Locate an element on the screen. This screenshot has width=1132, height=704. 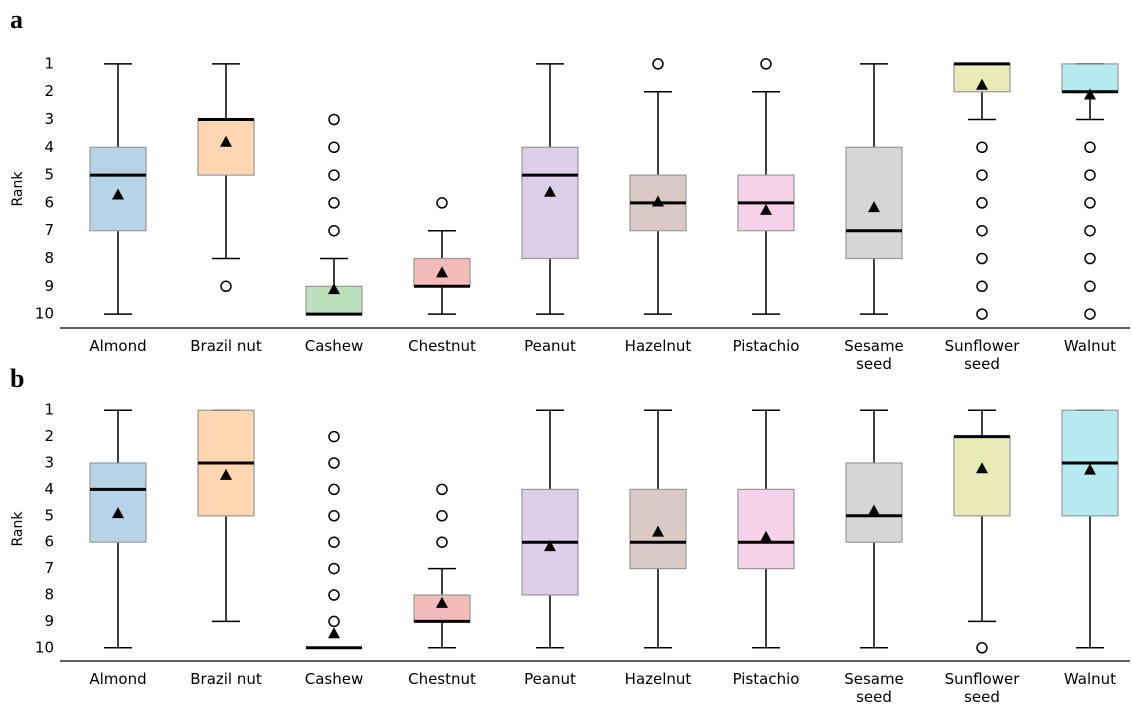
panel-label: b is located at coordinates (17, 378).